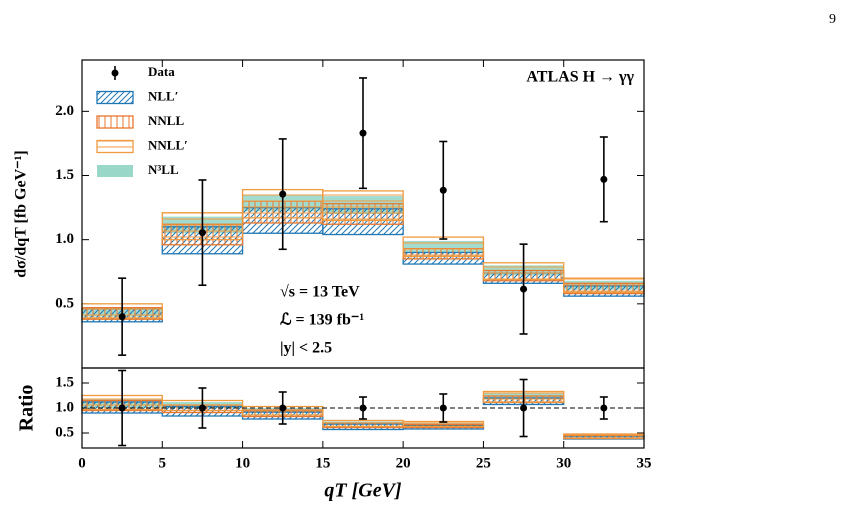  I want to click on x-tick-label: 35, so click(644, 463).